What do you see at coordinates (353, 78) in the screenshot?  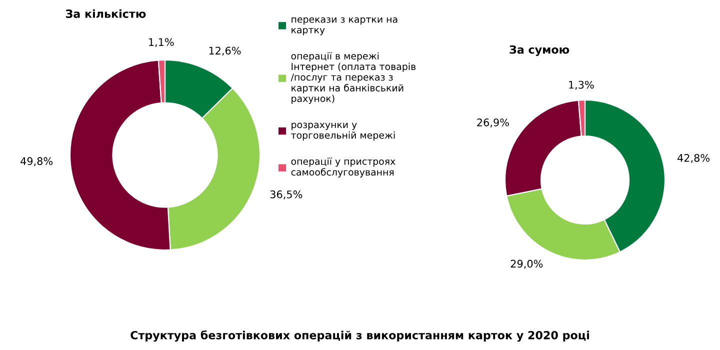 I see `legend-label: операції в мережі Інтернет (оплата товарів /послуг та переказ з картки на банківський рахунок)` at bounding box center [353, 78].